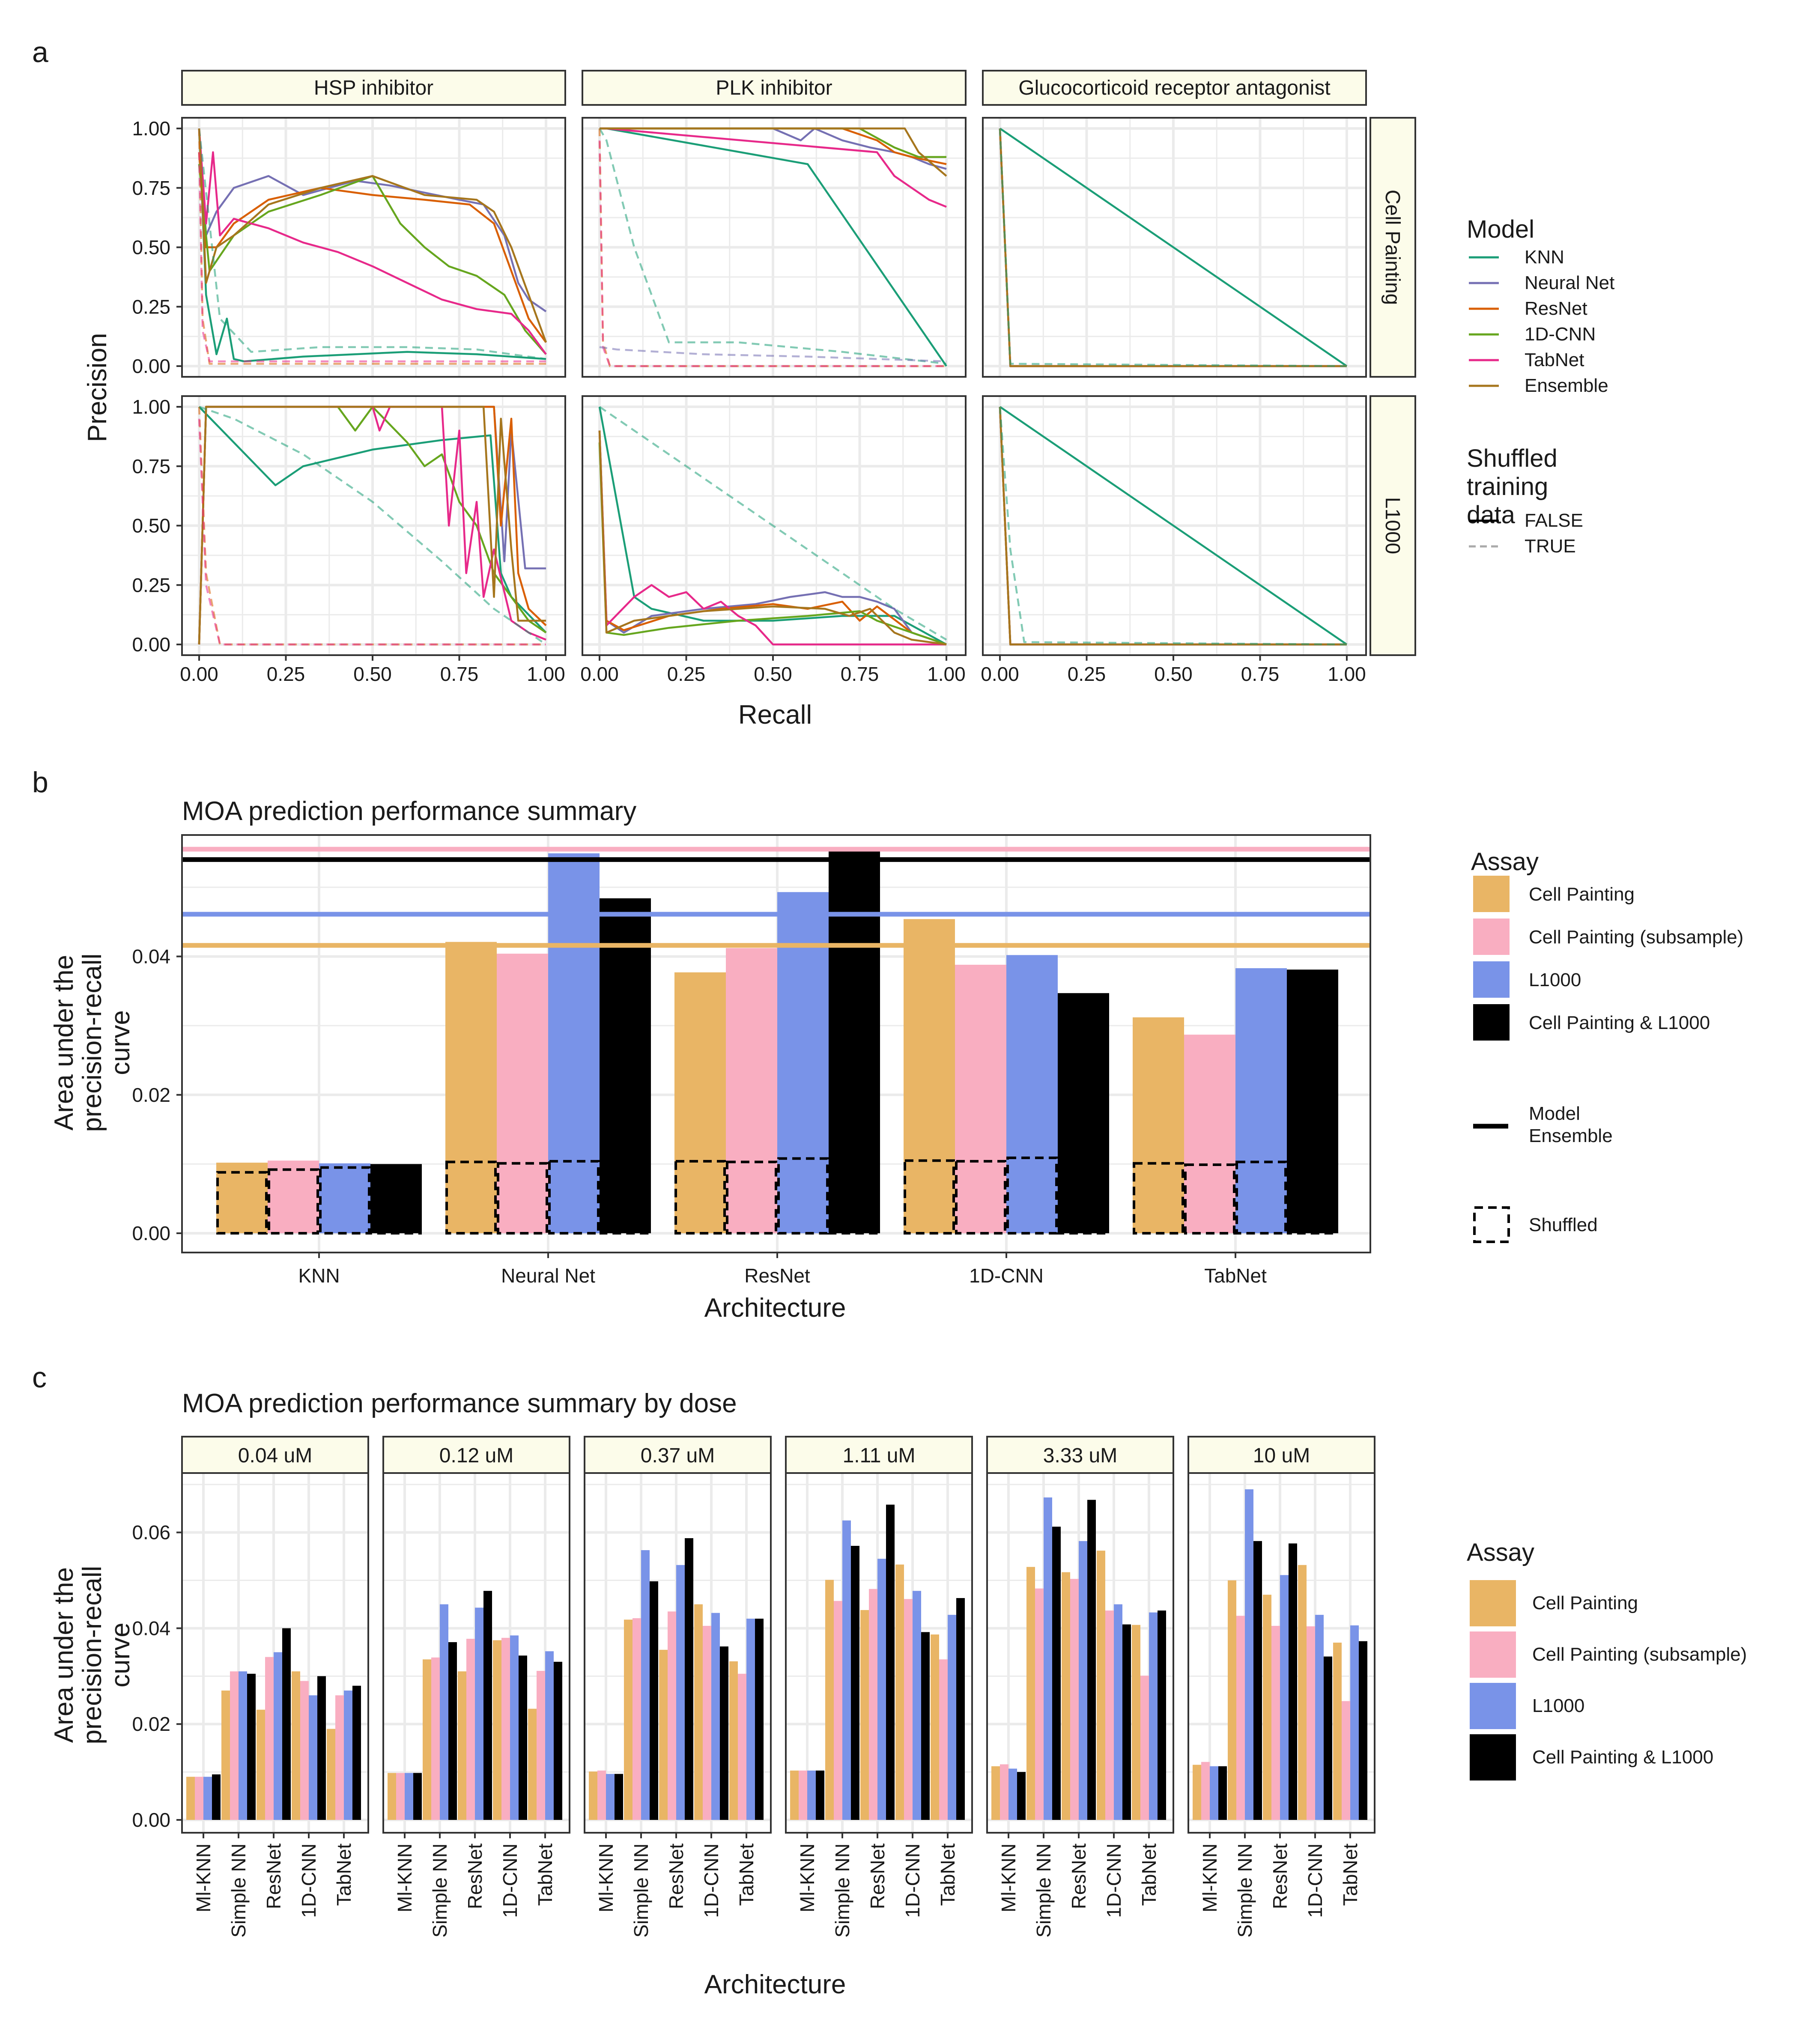 This screenshot has height=2034, width=1820. What do you see at coordinates (1174, 247) in the screenshot?
I see `pr-panel-border` at bounding box center [1174, 247].